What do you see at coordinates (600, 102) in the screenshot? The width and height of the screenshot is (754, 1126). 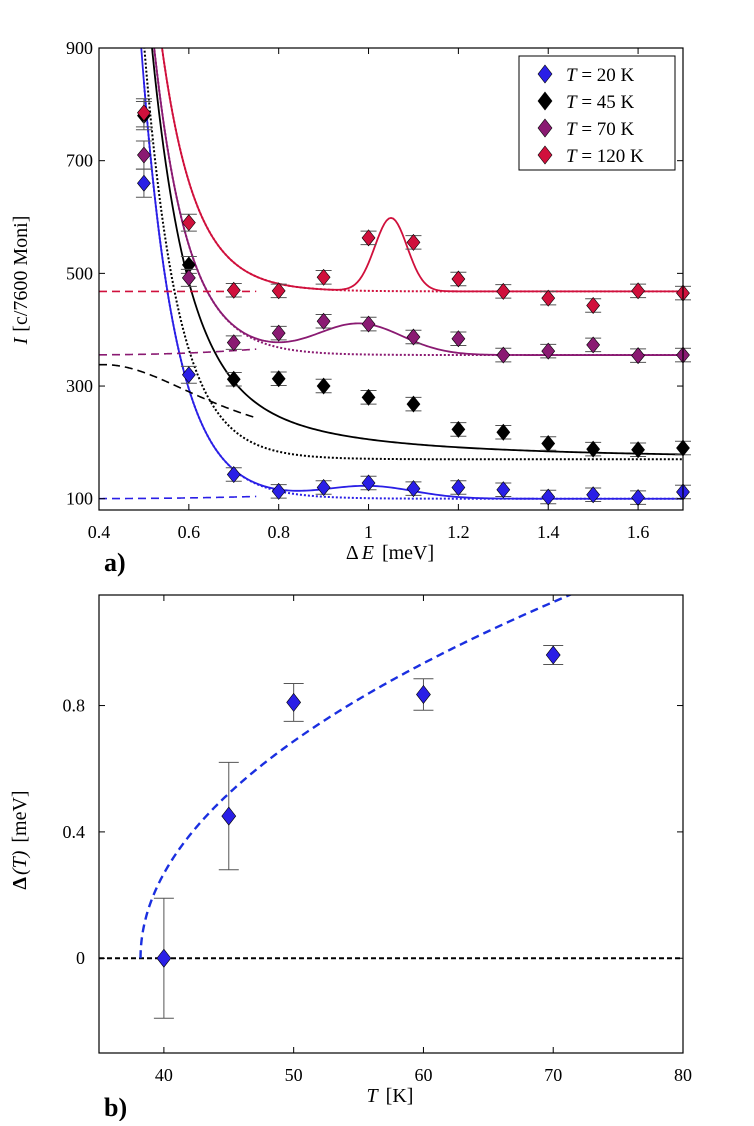 I see `legend-label: T = 45 K` at bounding box center [600, 102].